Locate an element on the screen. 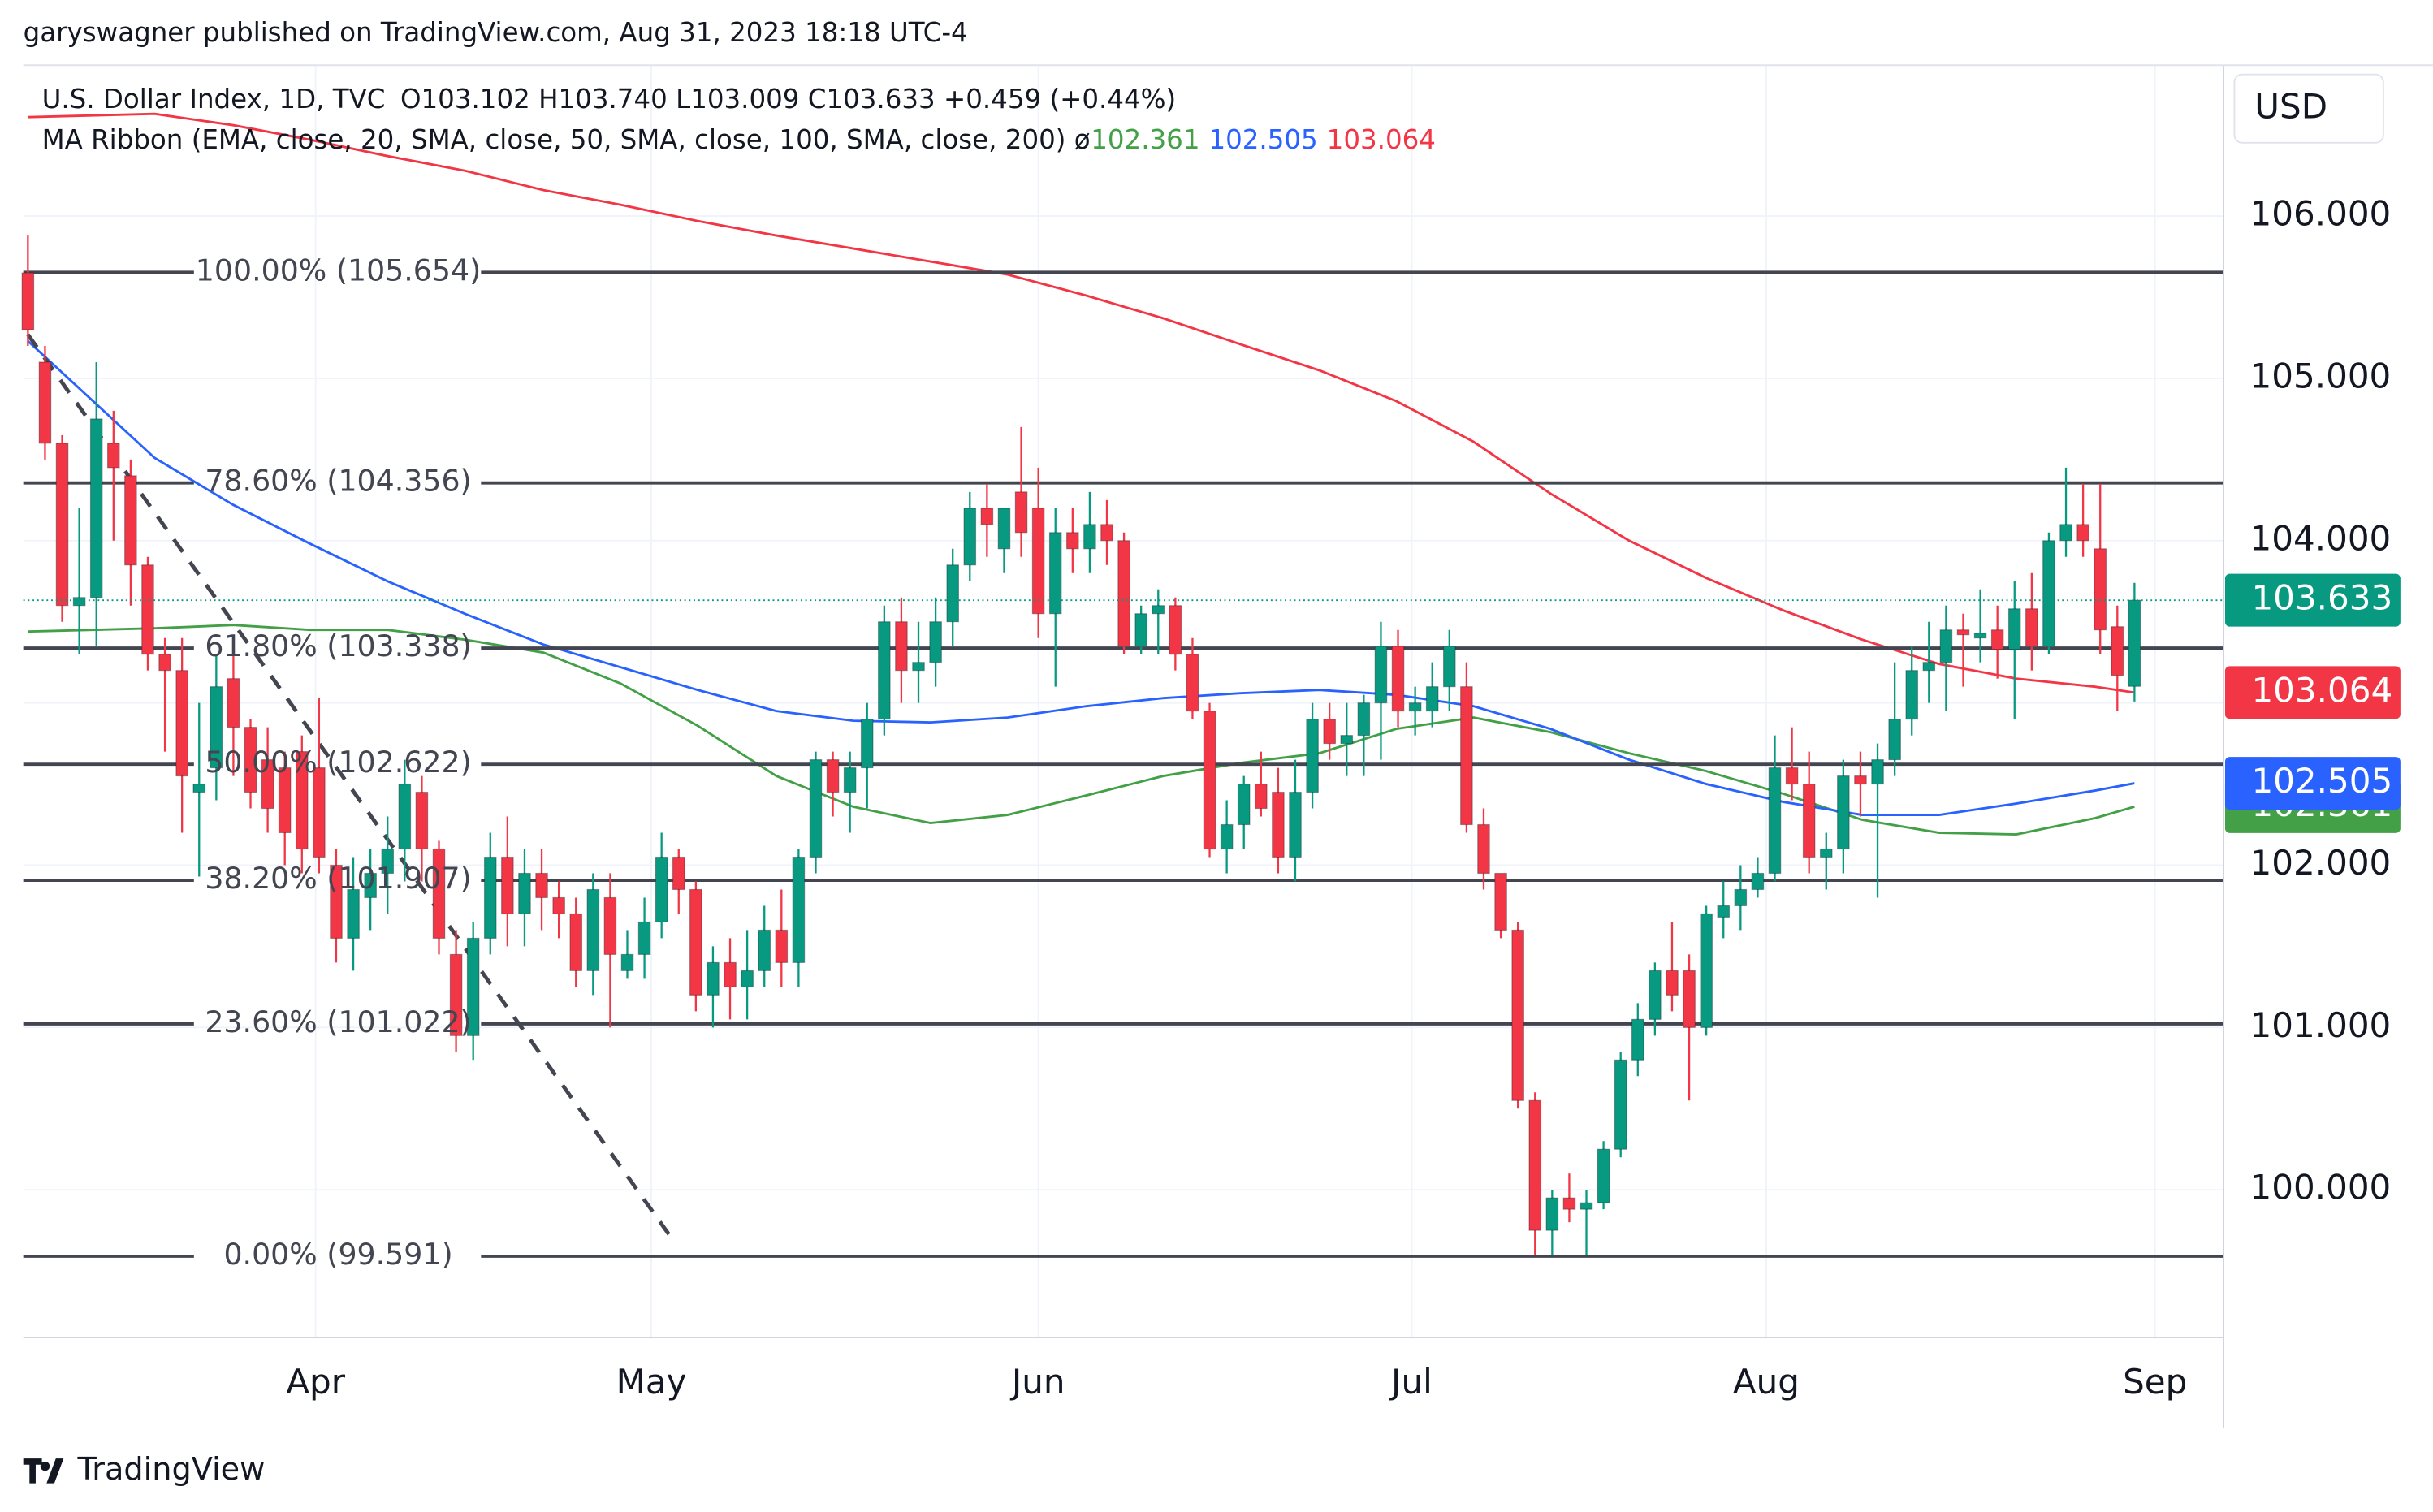 The height and width of the screenshot is (1512, 2433). x-tick-label: May is located at coordinates (651, 1382).